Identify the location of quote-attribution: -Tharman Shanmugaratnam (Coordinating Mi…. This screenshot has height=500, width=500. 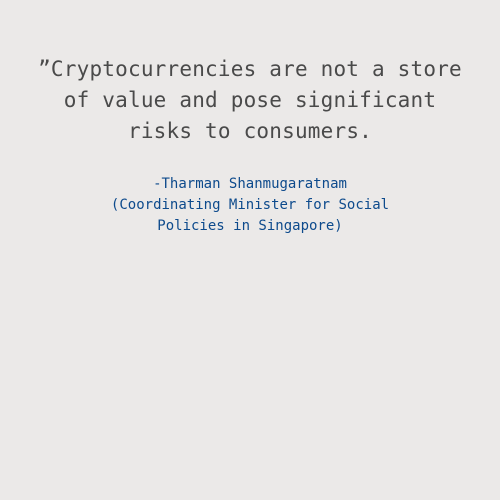
(250, 205).